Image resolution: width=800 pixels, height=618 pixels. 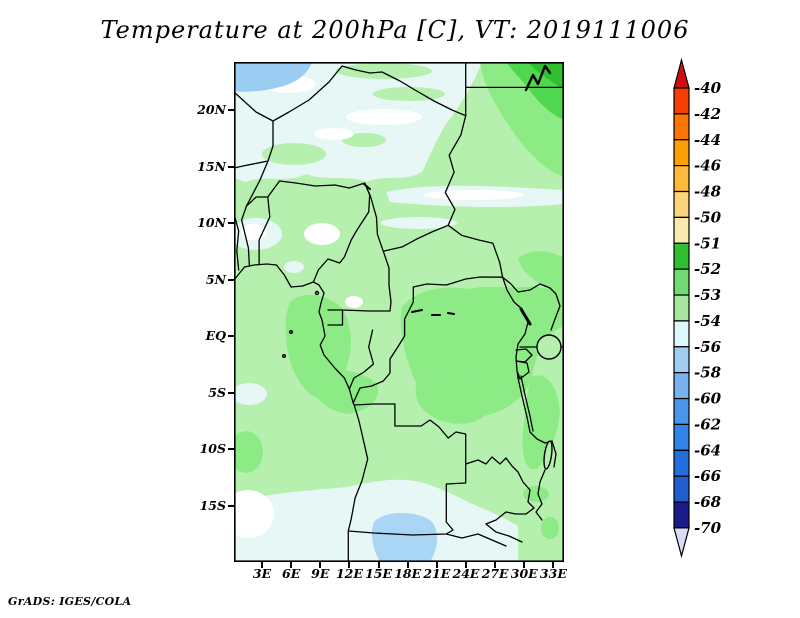 What do you see at coordinates (708, 373) in the screenshot?
I see `colorbar-label: -58` at bounding box center [708, 373].